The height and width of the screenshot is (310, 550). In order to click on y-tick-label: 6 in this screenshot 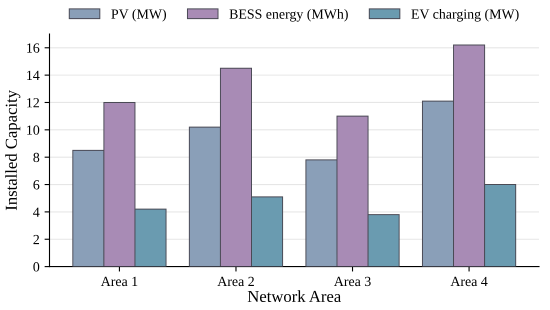, I will do `click(36, 185)`.